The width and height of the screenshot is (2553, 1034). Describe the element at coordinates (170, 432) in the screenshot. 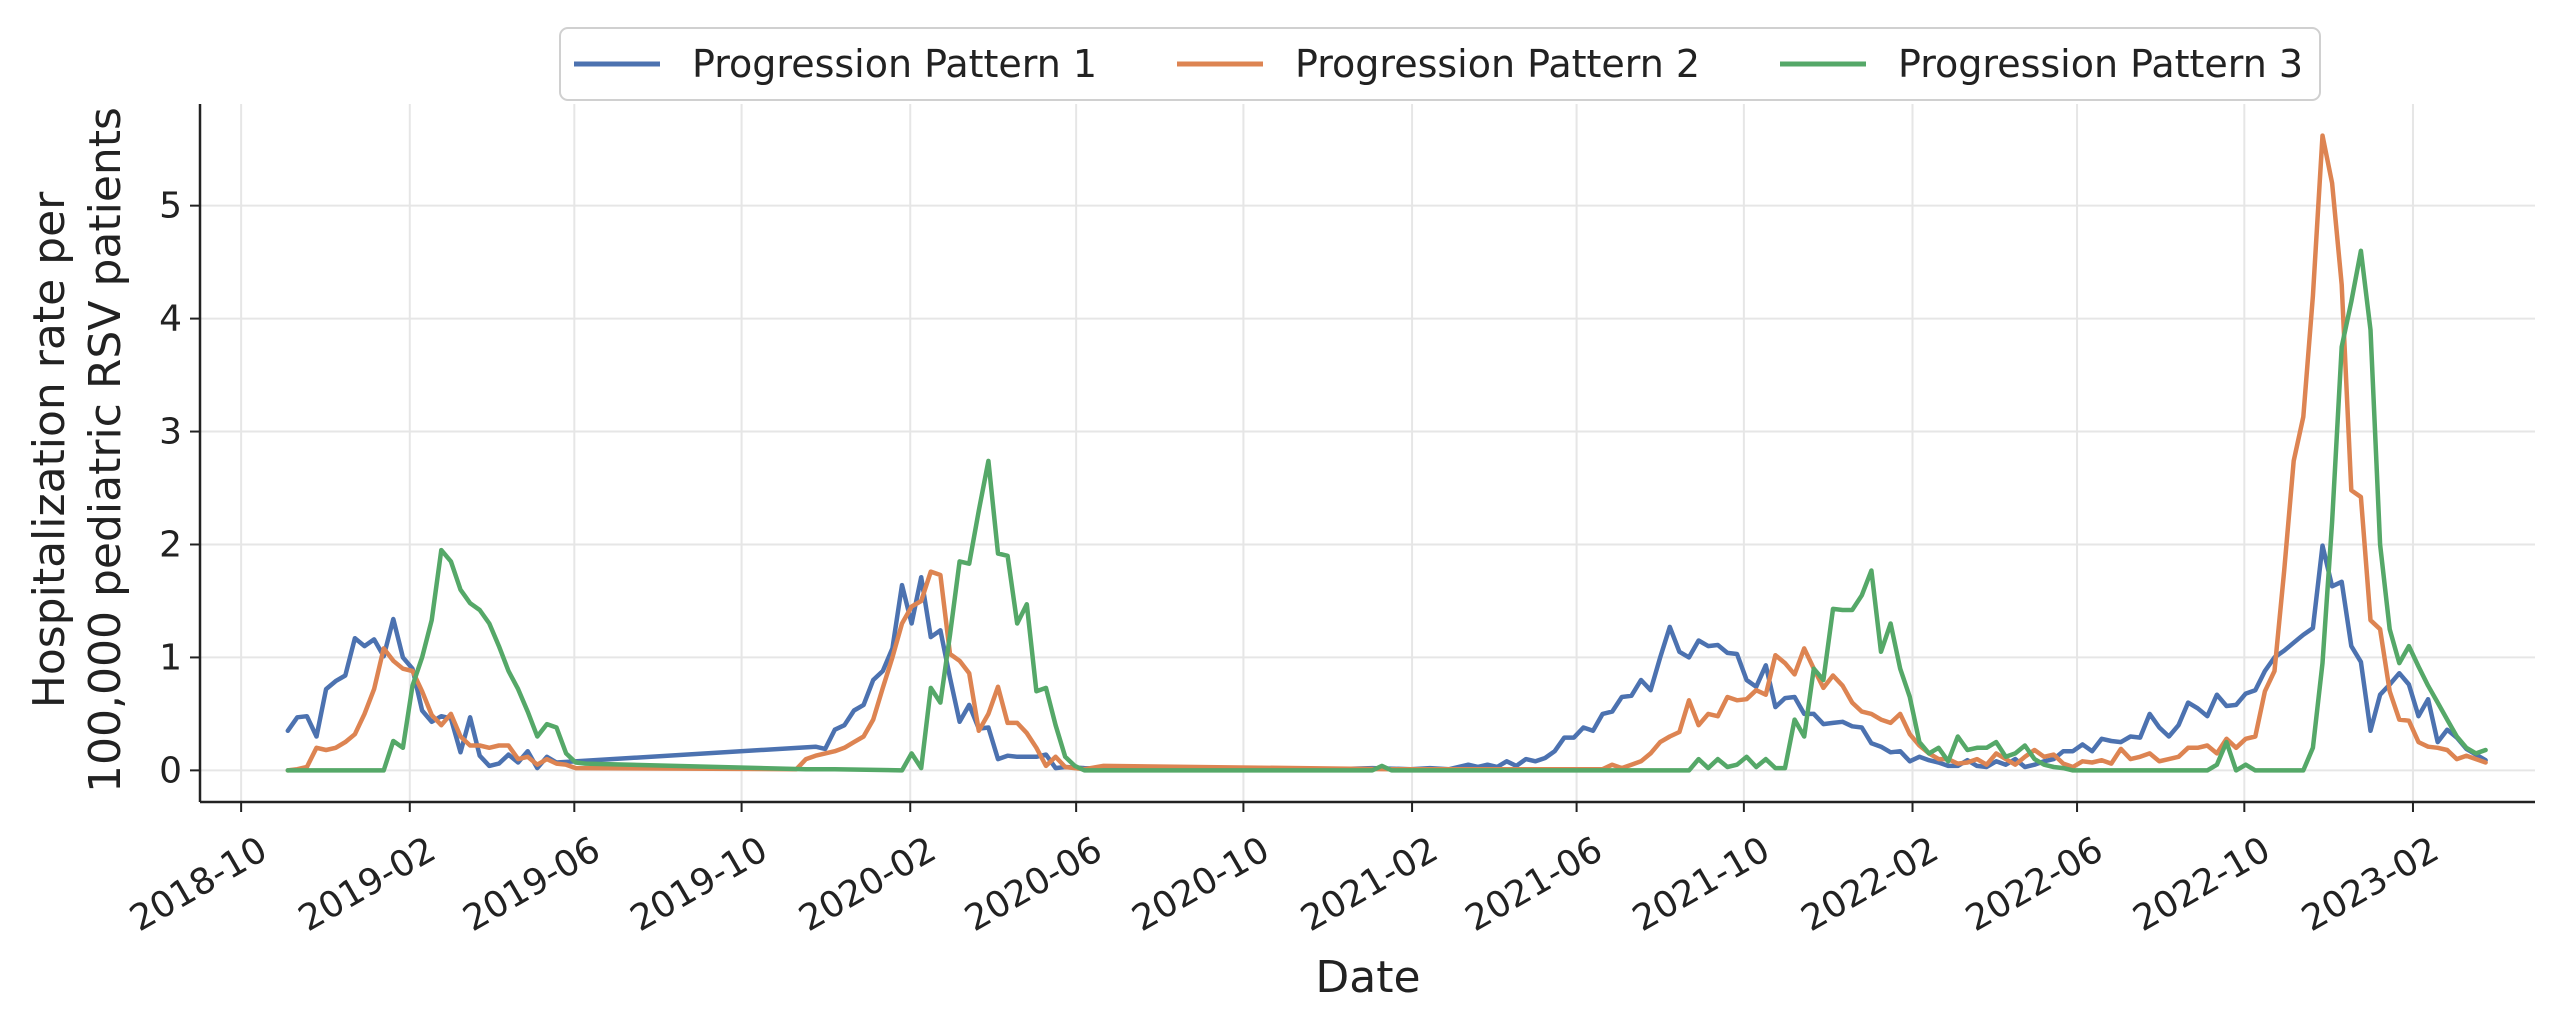

I see `y-tick-label: 3` at that location.